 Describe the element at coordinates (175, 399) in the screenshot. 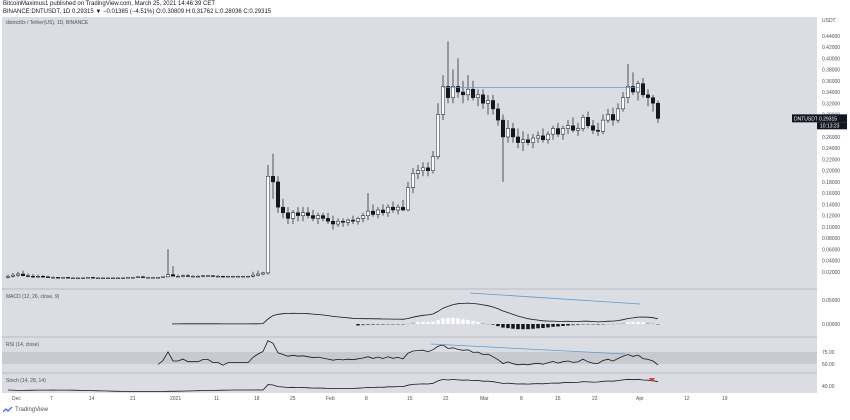

I see `time-tick-label: 2021` at that location.